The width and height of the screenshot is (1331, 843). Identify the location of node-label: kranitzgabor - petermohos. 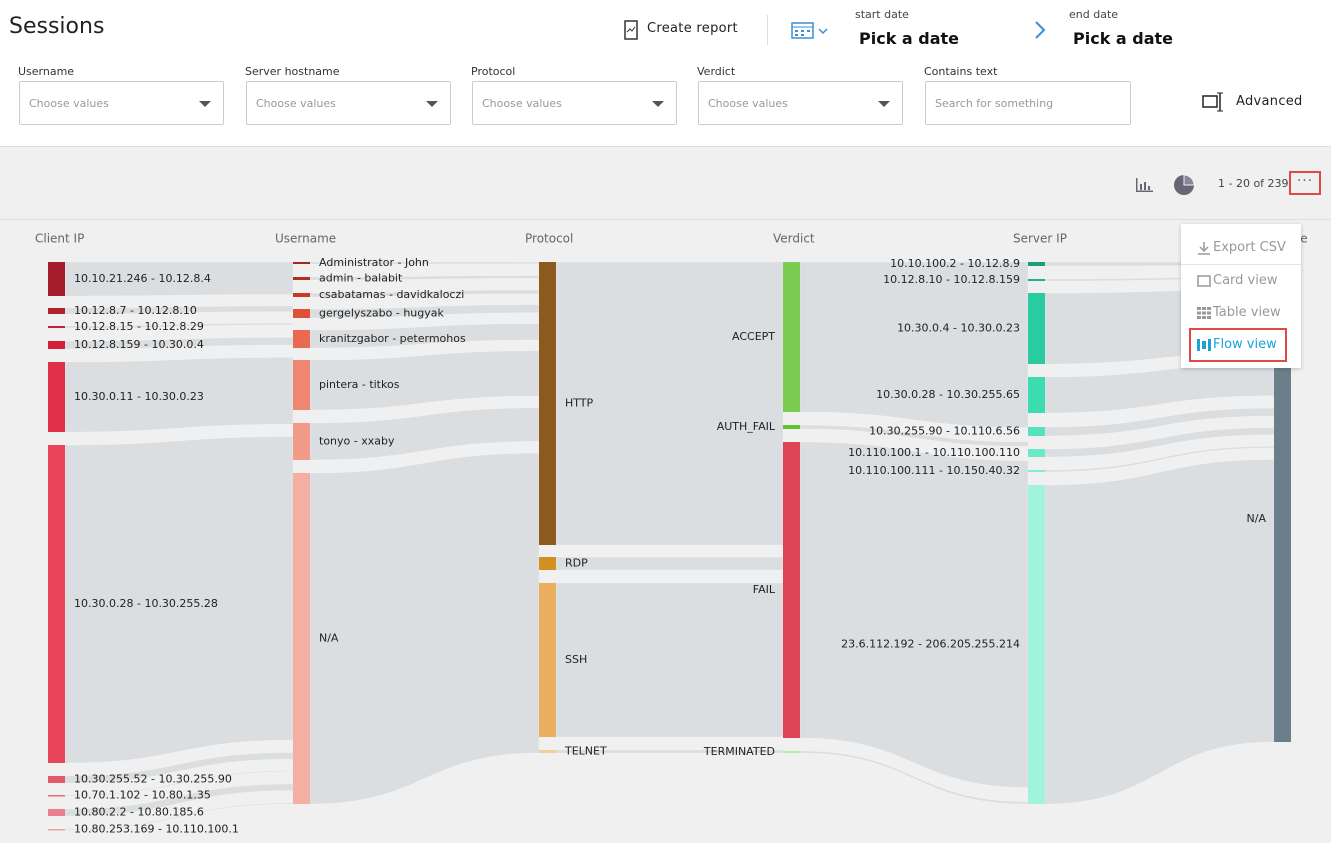
(392, 338).